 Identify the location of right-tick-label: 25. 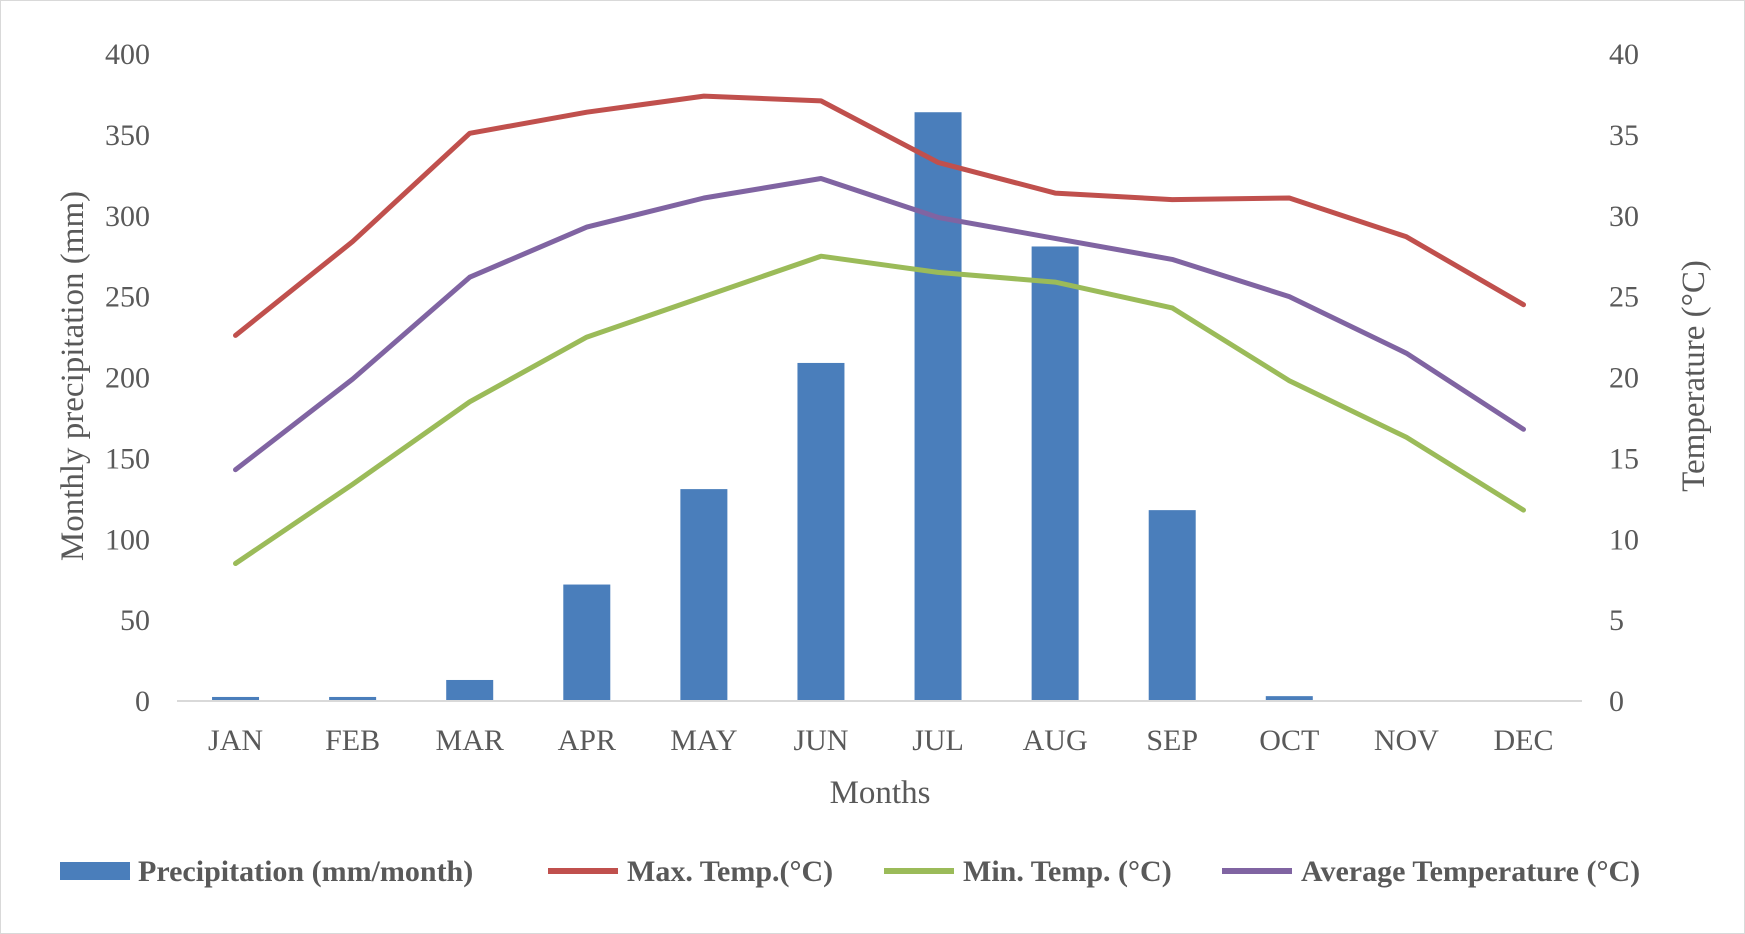
(1624, 297).